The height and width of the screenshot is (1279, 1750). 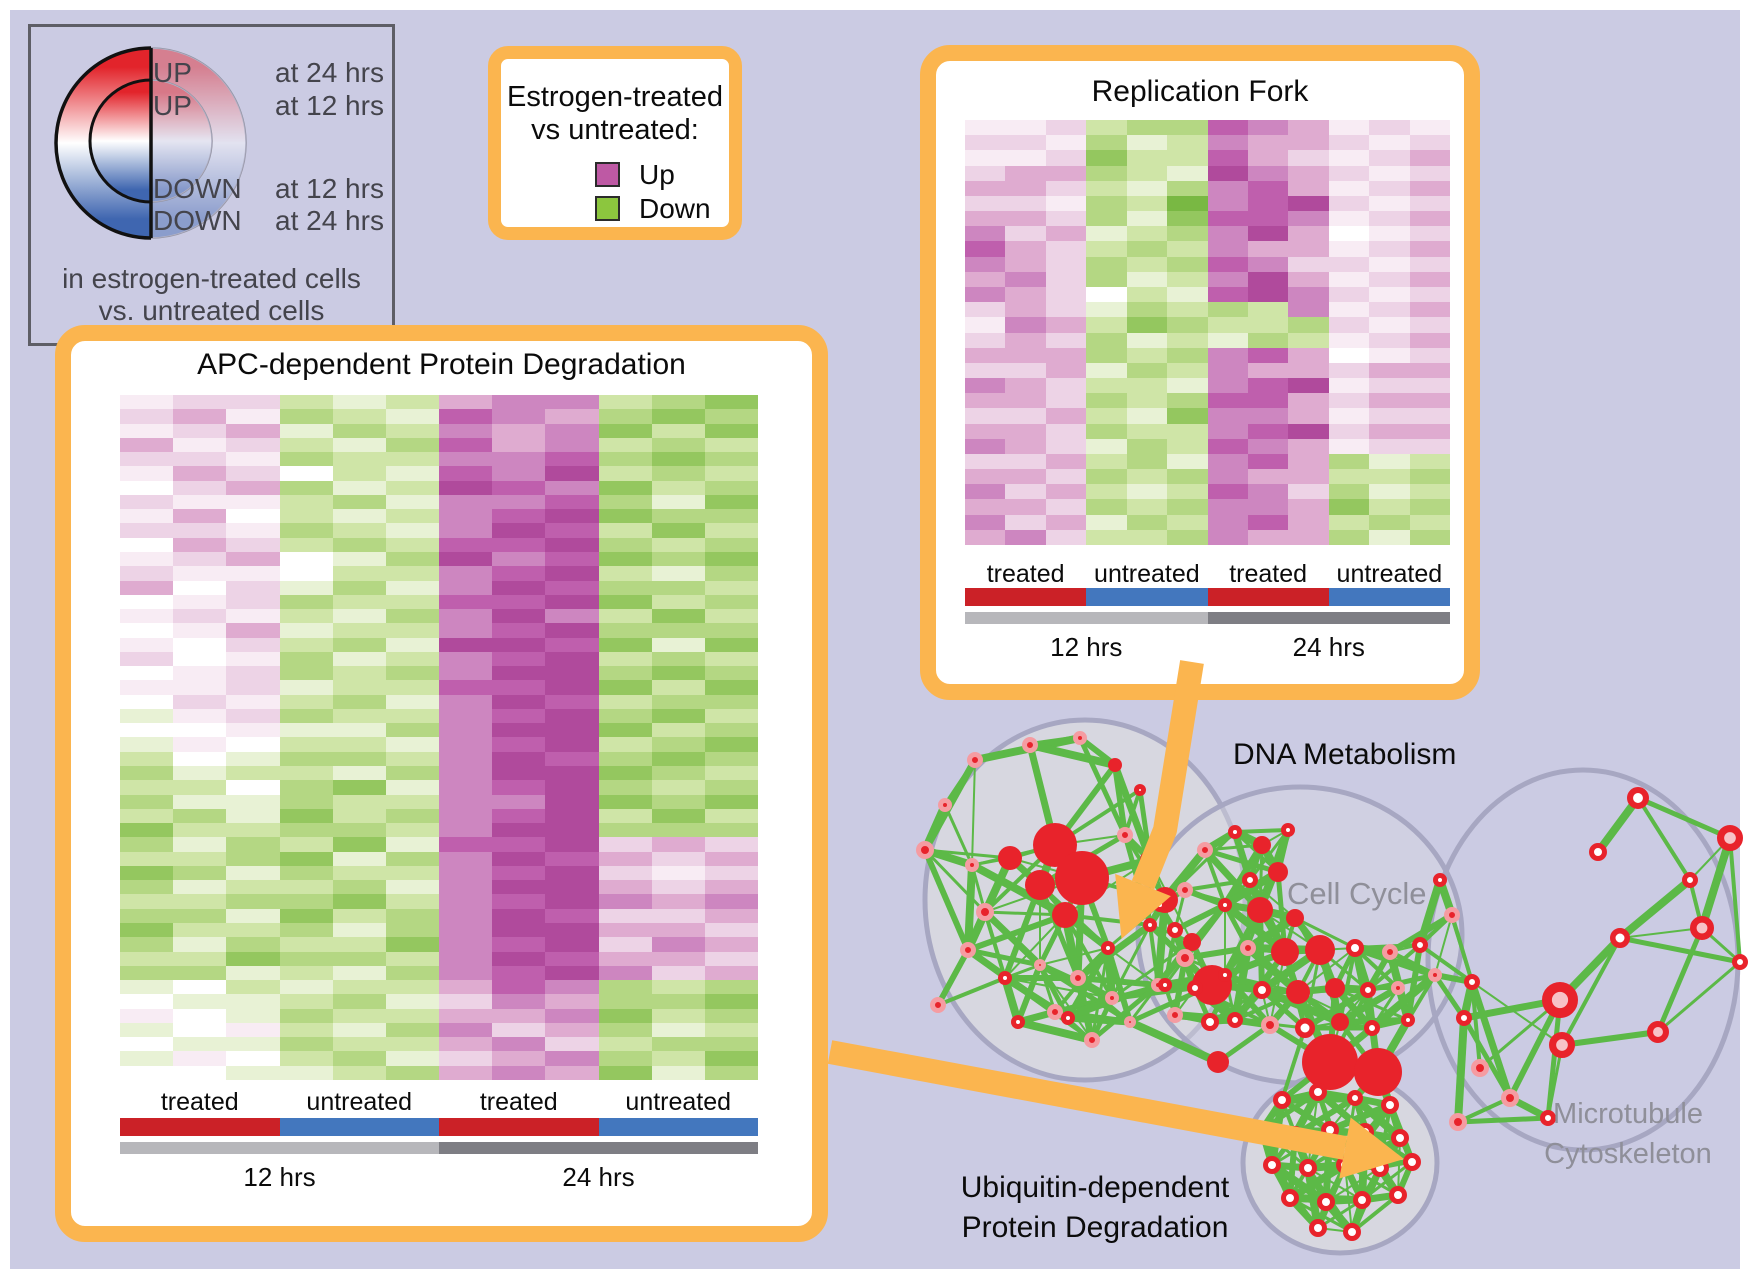 I want to click on rf-group-label-3: treated, so click(x=1268, y=574).